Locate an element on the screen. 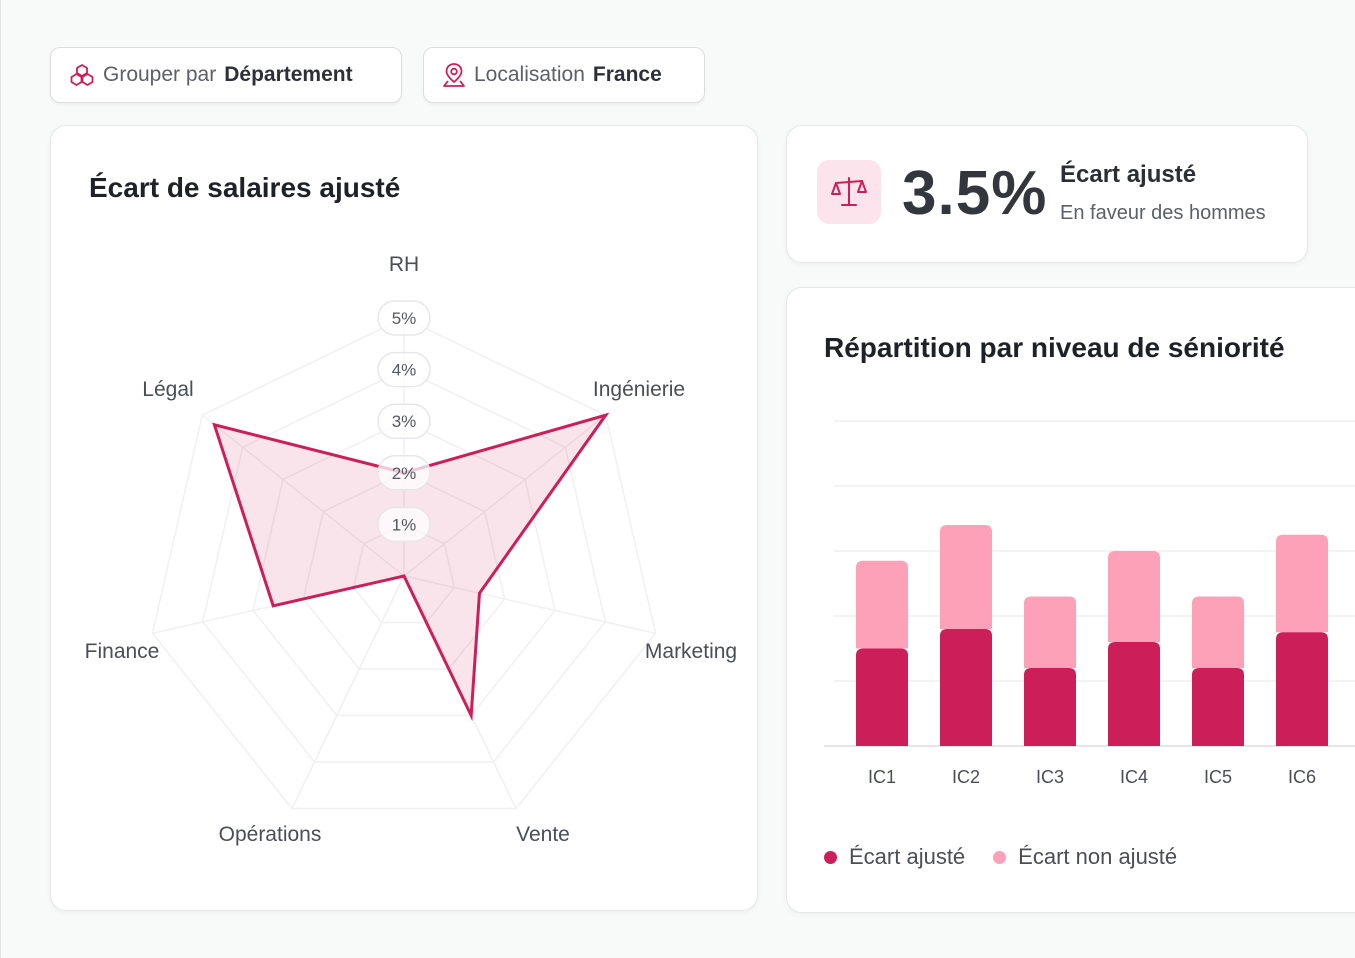 Image resolution: width=1355 pixels, height=958 pixels. map-pin-icon is located at coordinates (454, 75).